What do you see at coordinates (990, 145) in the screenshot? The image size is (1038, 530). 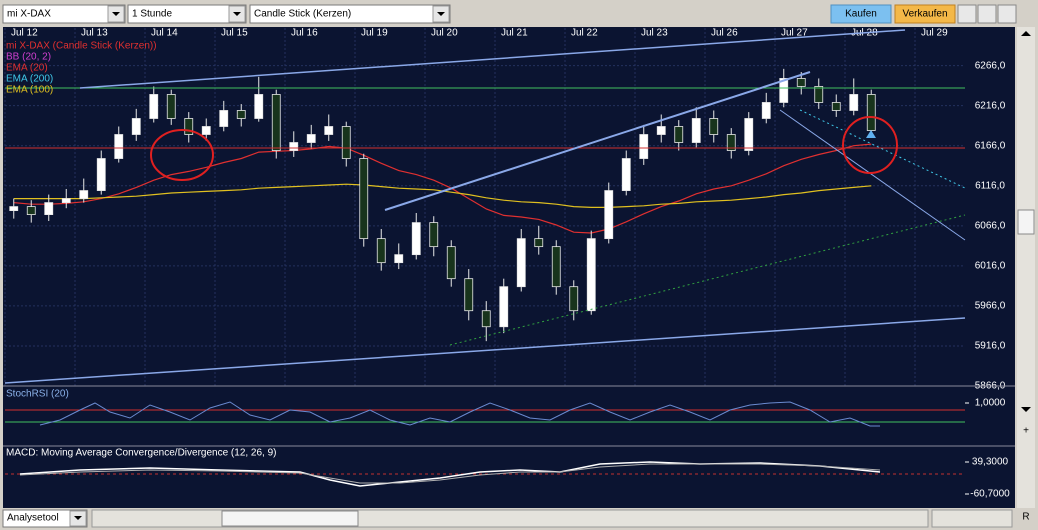 I see `y-tick-label: 6166,0` at bounding box center [990, 145].